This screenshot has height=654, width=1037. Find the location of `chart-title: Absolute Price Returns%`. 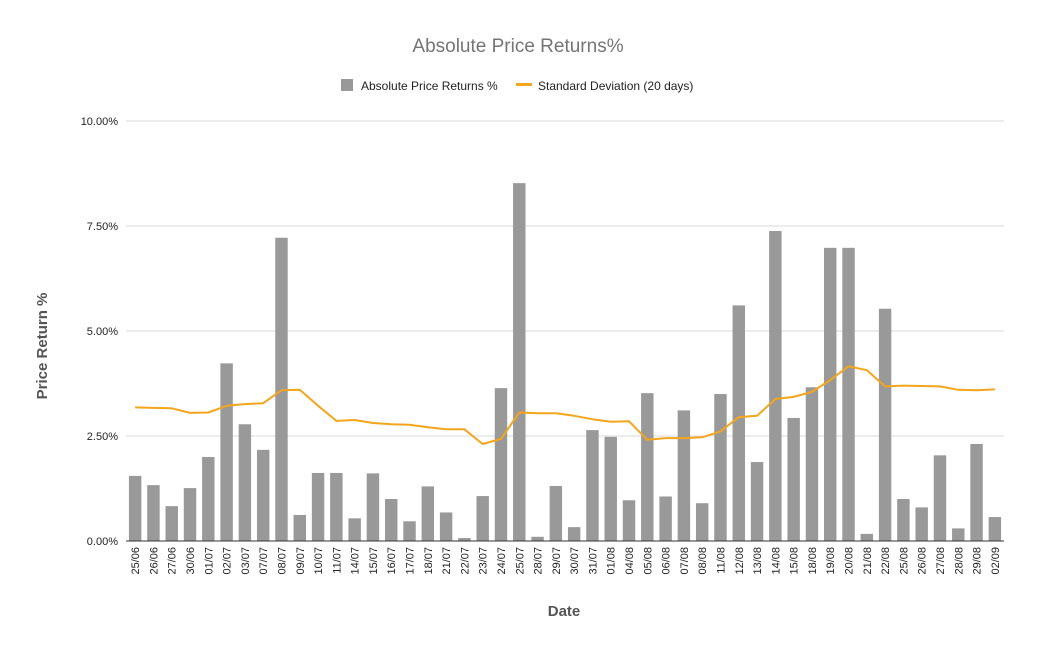

chart-title: Absolute Price Returns% is located at coordinates (517, 46).